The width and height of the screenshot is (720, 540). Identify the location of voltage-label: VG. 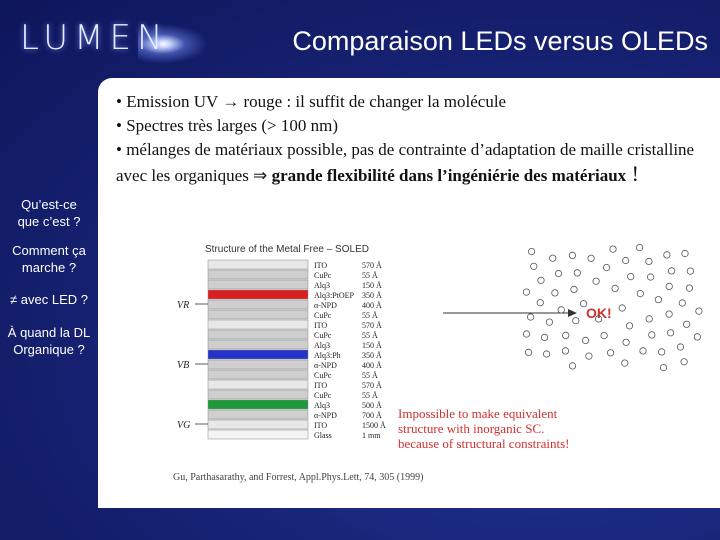
(183, 425).